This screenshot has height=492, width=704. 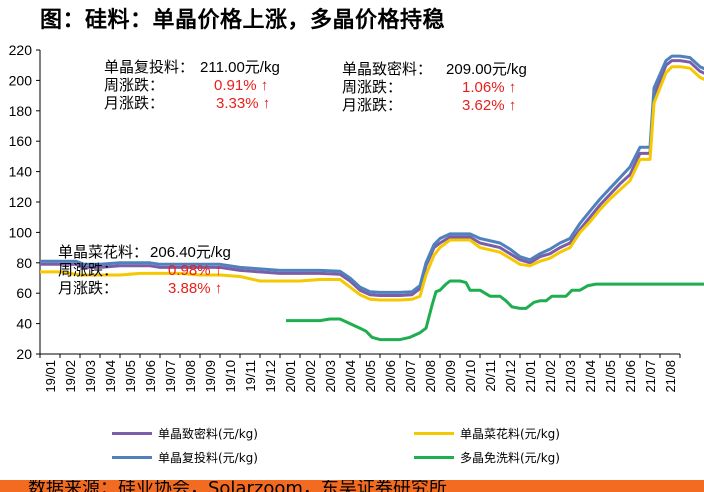 What do you see at coordinates (134, 85) in the screenshot?
I see `fu-tou-week-label: 周涨跌：` at bounding box center [134, 85].